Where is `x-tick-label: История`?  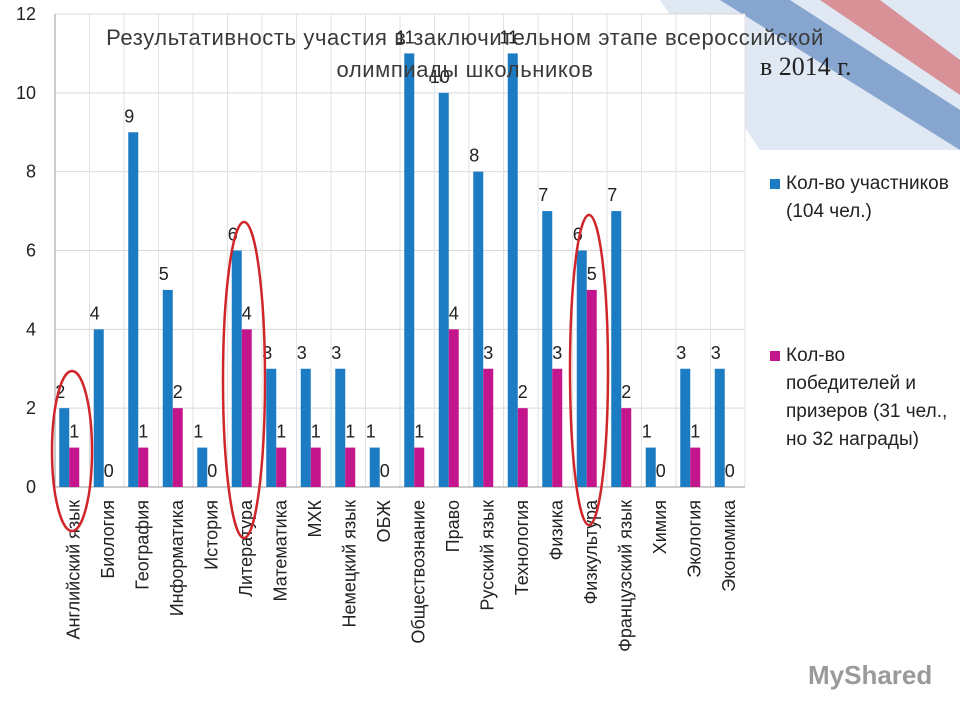
x-tick-label: История is located at coordinates (211, 535).